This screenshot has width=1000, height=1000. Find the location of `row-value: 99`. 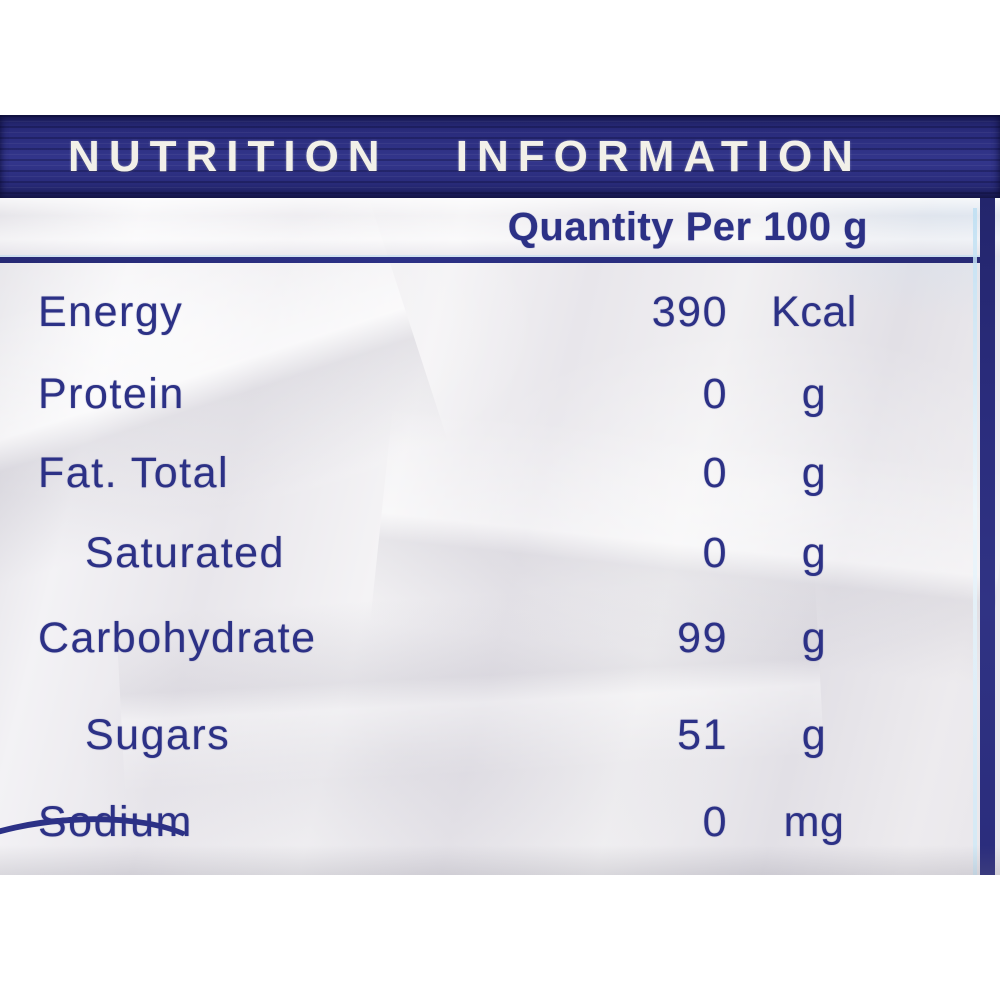

row-value: 99 is located at coordinates (702, 637).